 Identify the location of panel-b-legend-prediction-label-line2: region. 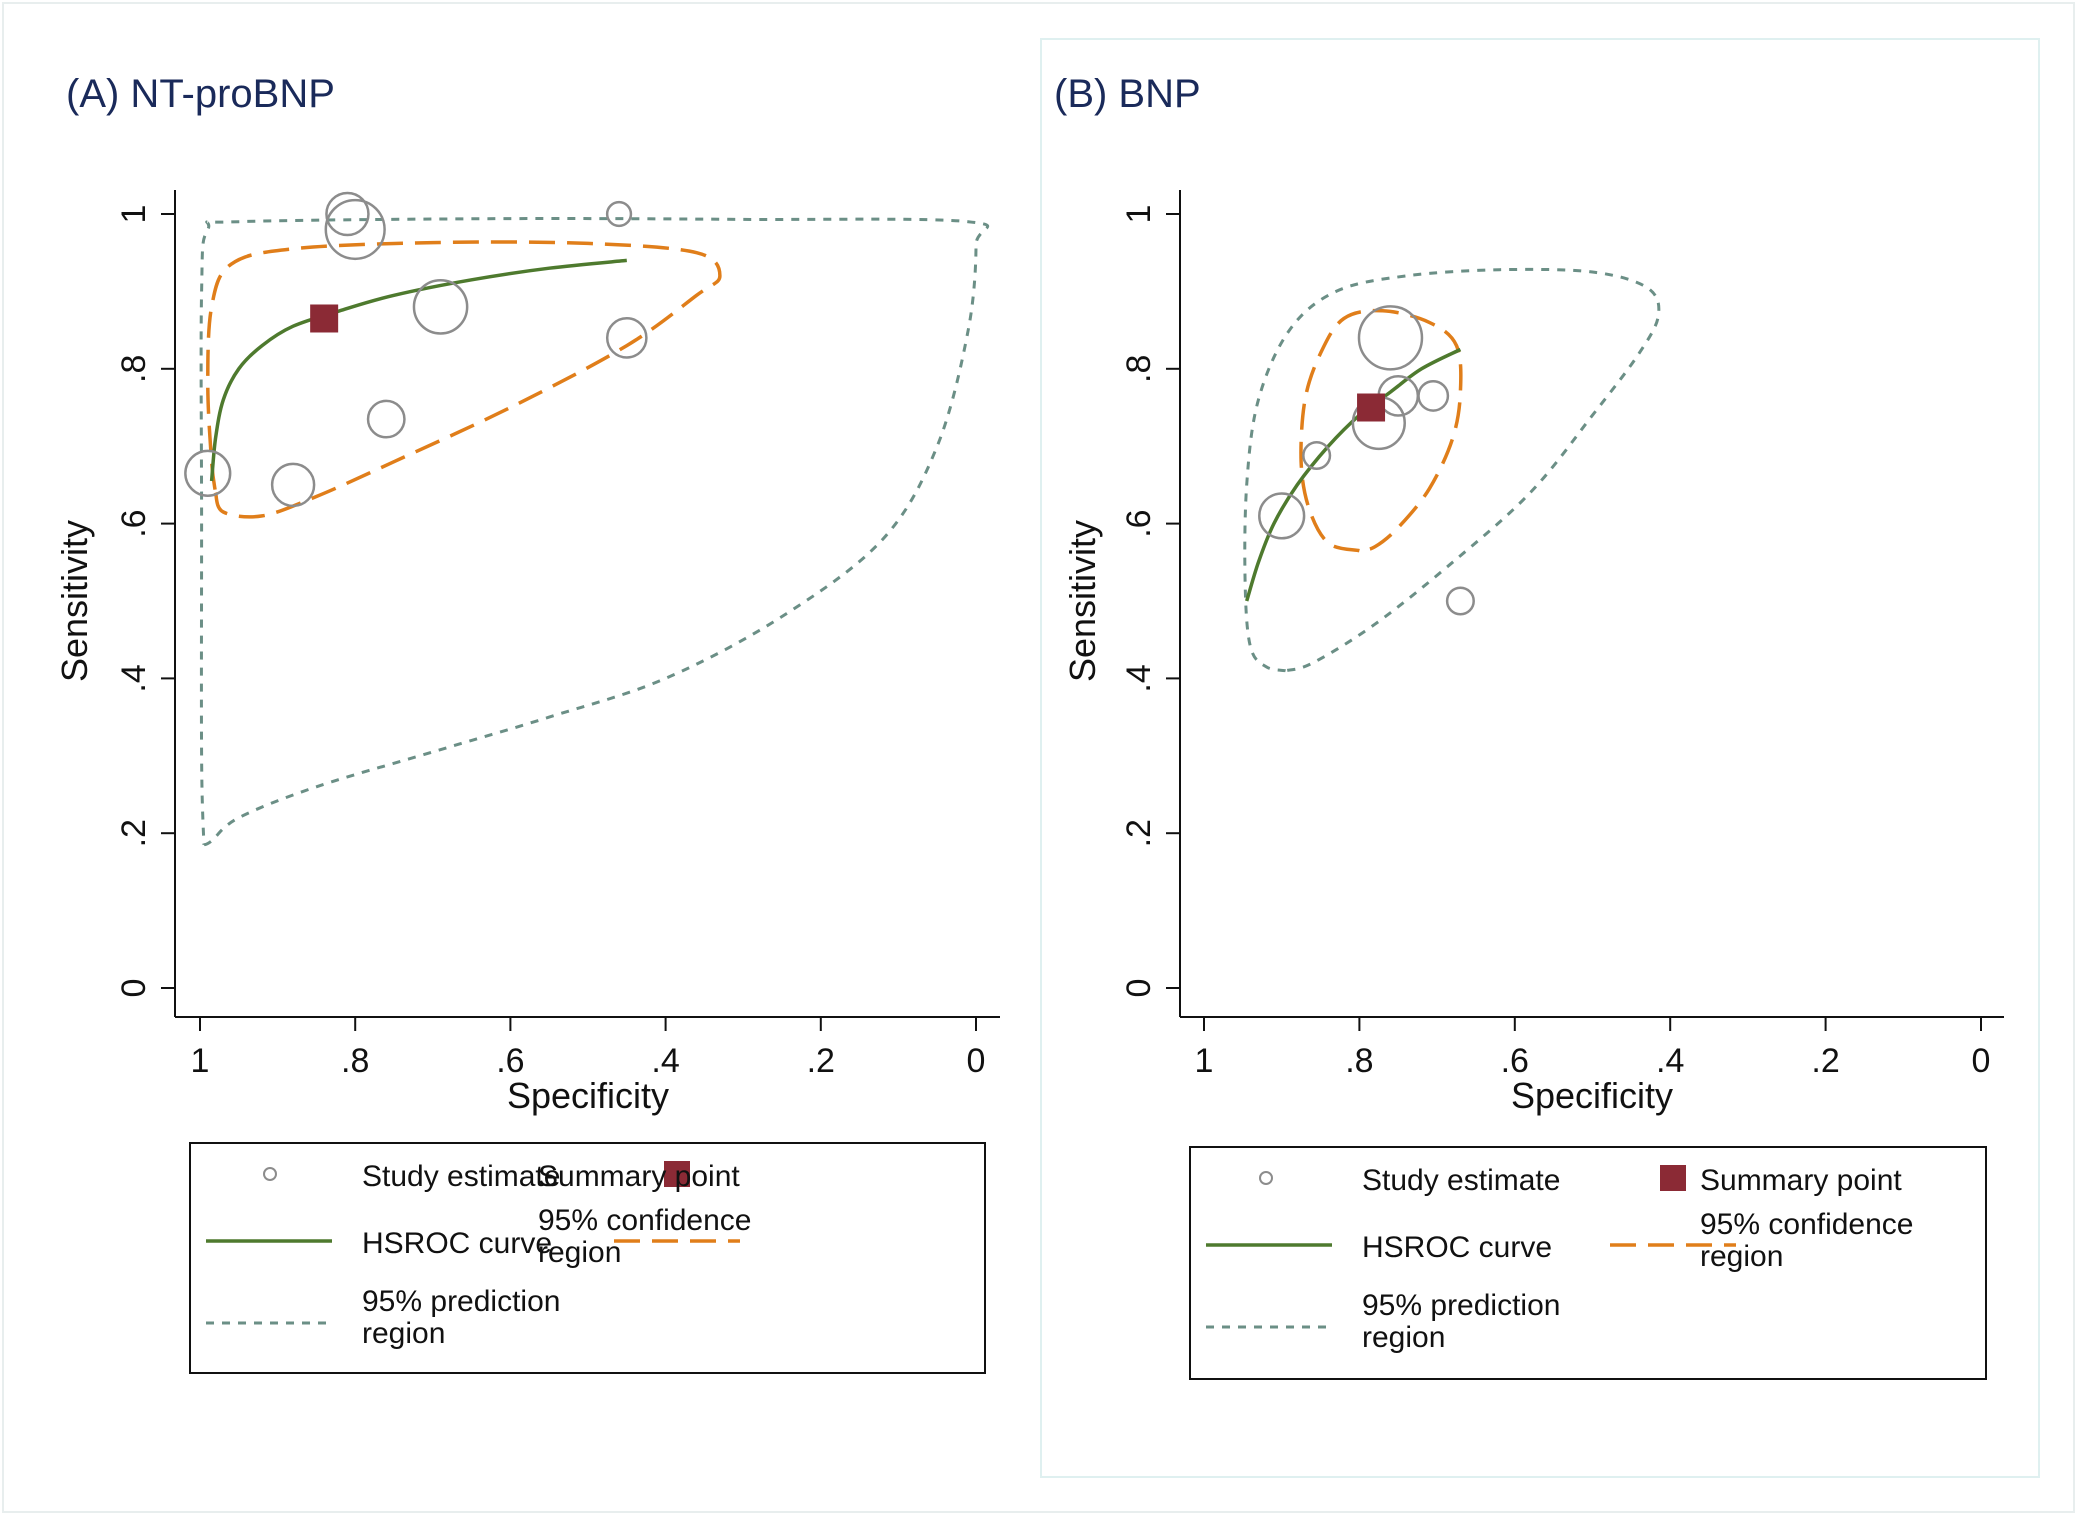
(1403, 1337).